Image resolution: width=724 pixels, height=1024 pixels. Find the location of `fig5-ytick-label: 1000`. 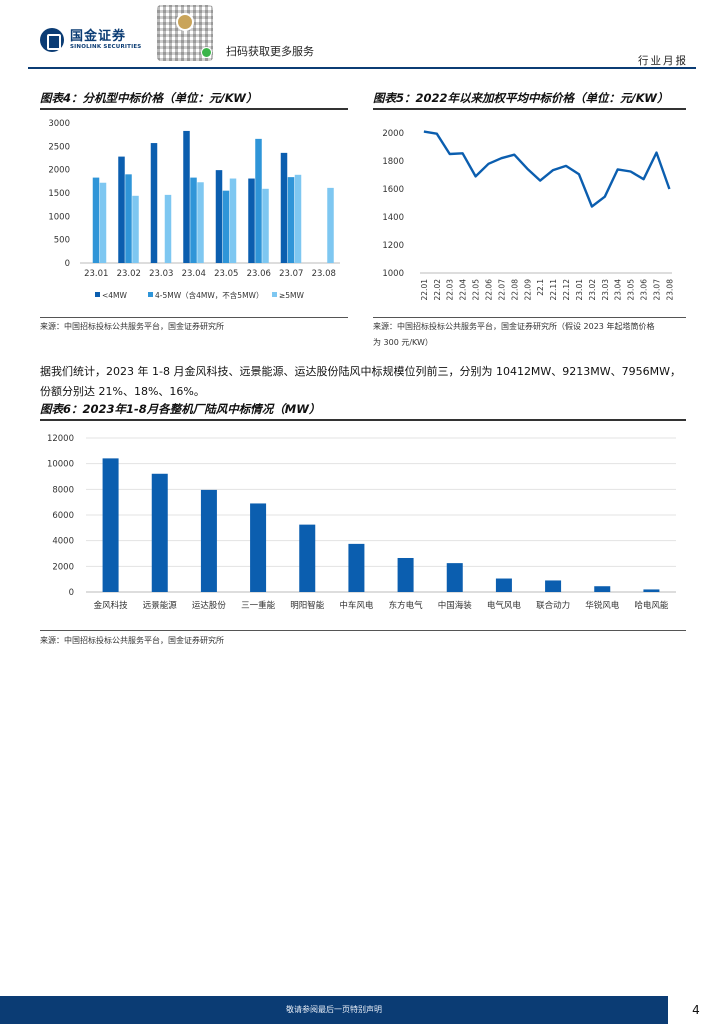

fig5-ytick-label: 1000 is located at coordinates (393, 274).